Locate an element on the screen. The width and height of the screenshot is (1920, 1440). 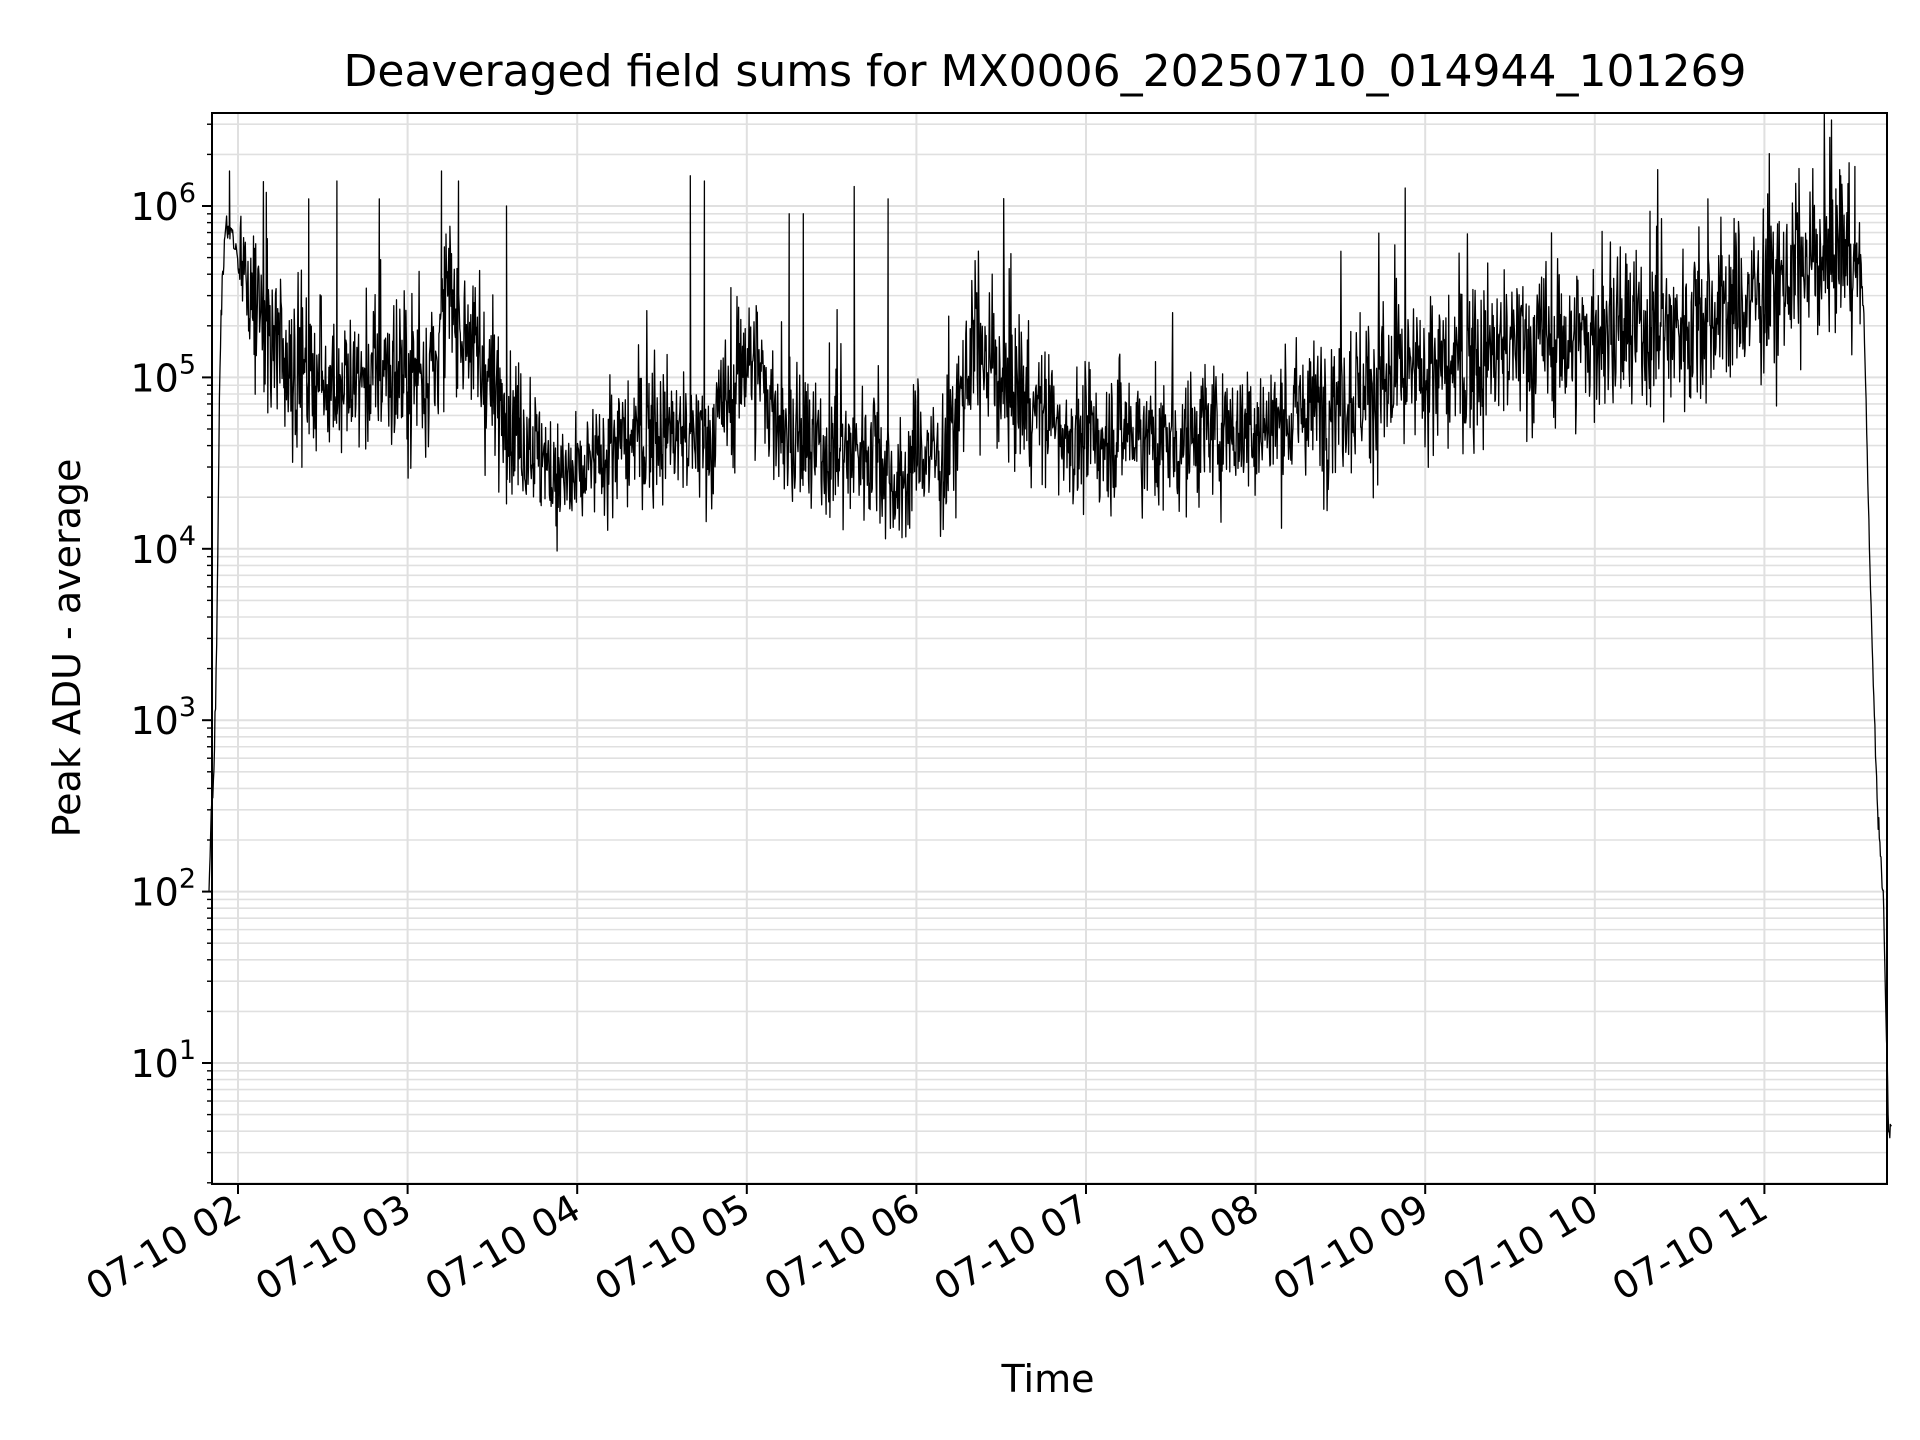
y-tick-label: 10⁴ is located at coordinates (163, 546).